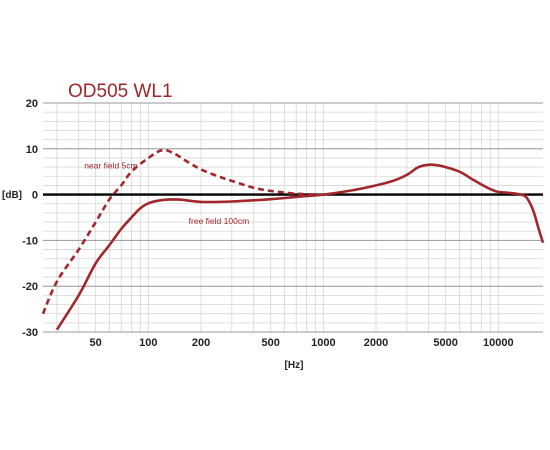 Image resolution: width=550 pixels, height=450 pixels. Describe the element at coordinates (30, 241) in the screenshot. I see `y-tick-label: -10` at that location.